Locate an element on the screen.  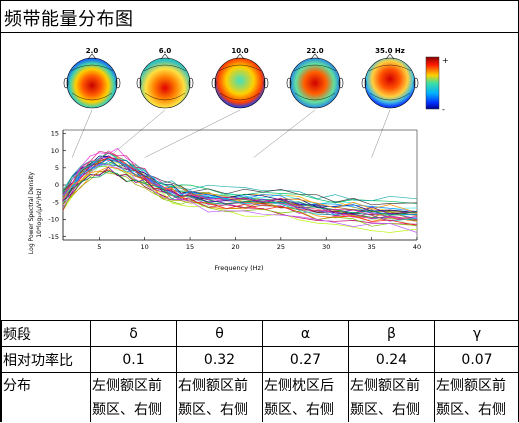
band-theta: θ is located at coordinates (219, 333).